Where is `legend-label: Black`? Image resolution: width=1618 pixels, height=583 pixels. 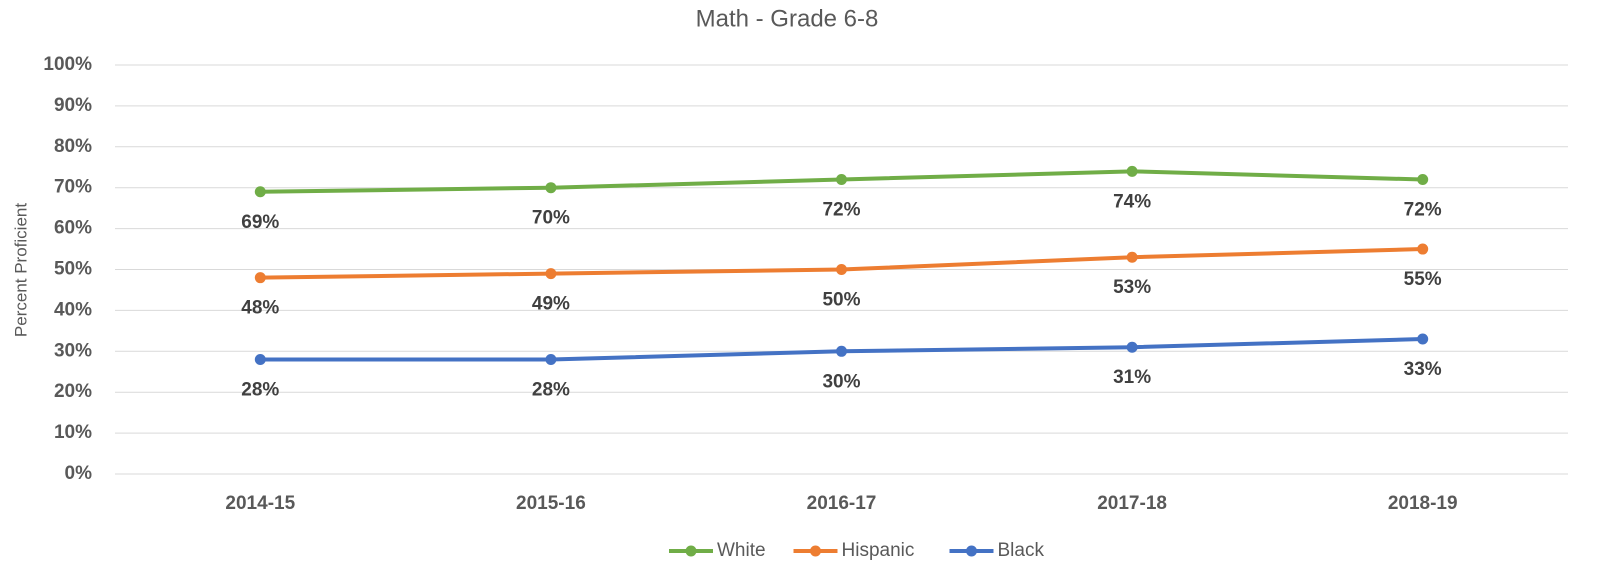 legend-label: Black is located at coordinates (1021, 550).